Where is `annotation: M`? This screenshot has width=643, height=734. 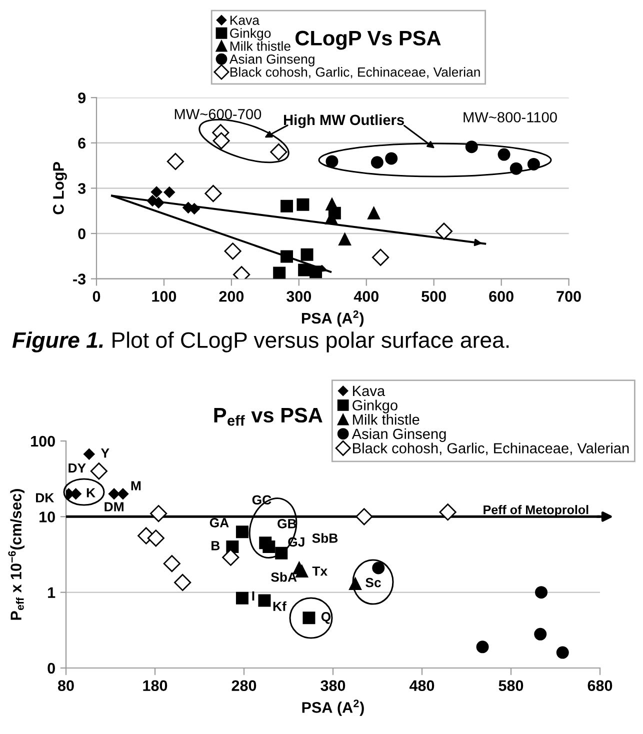 annotation: M is located at coordinates (136, 485).